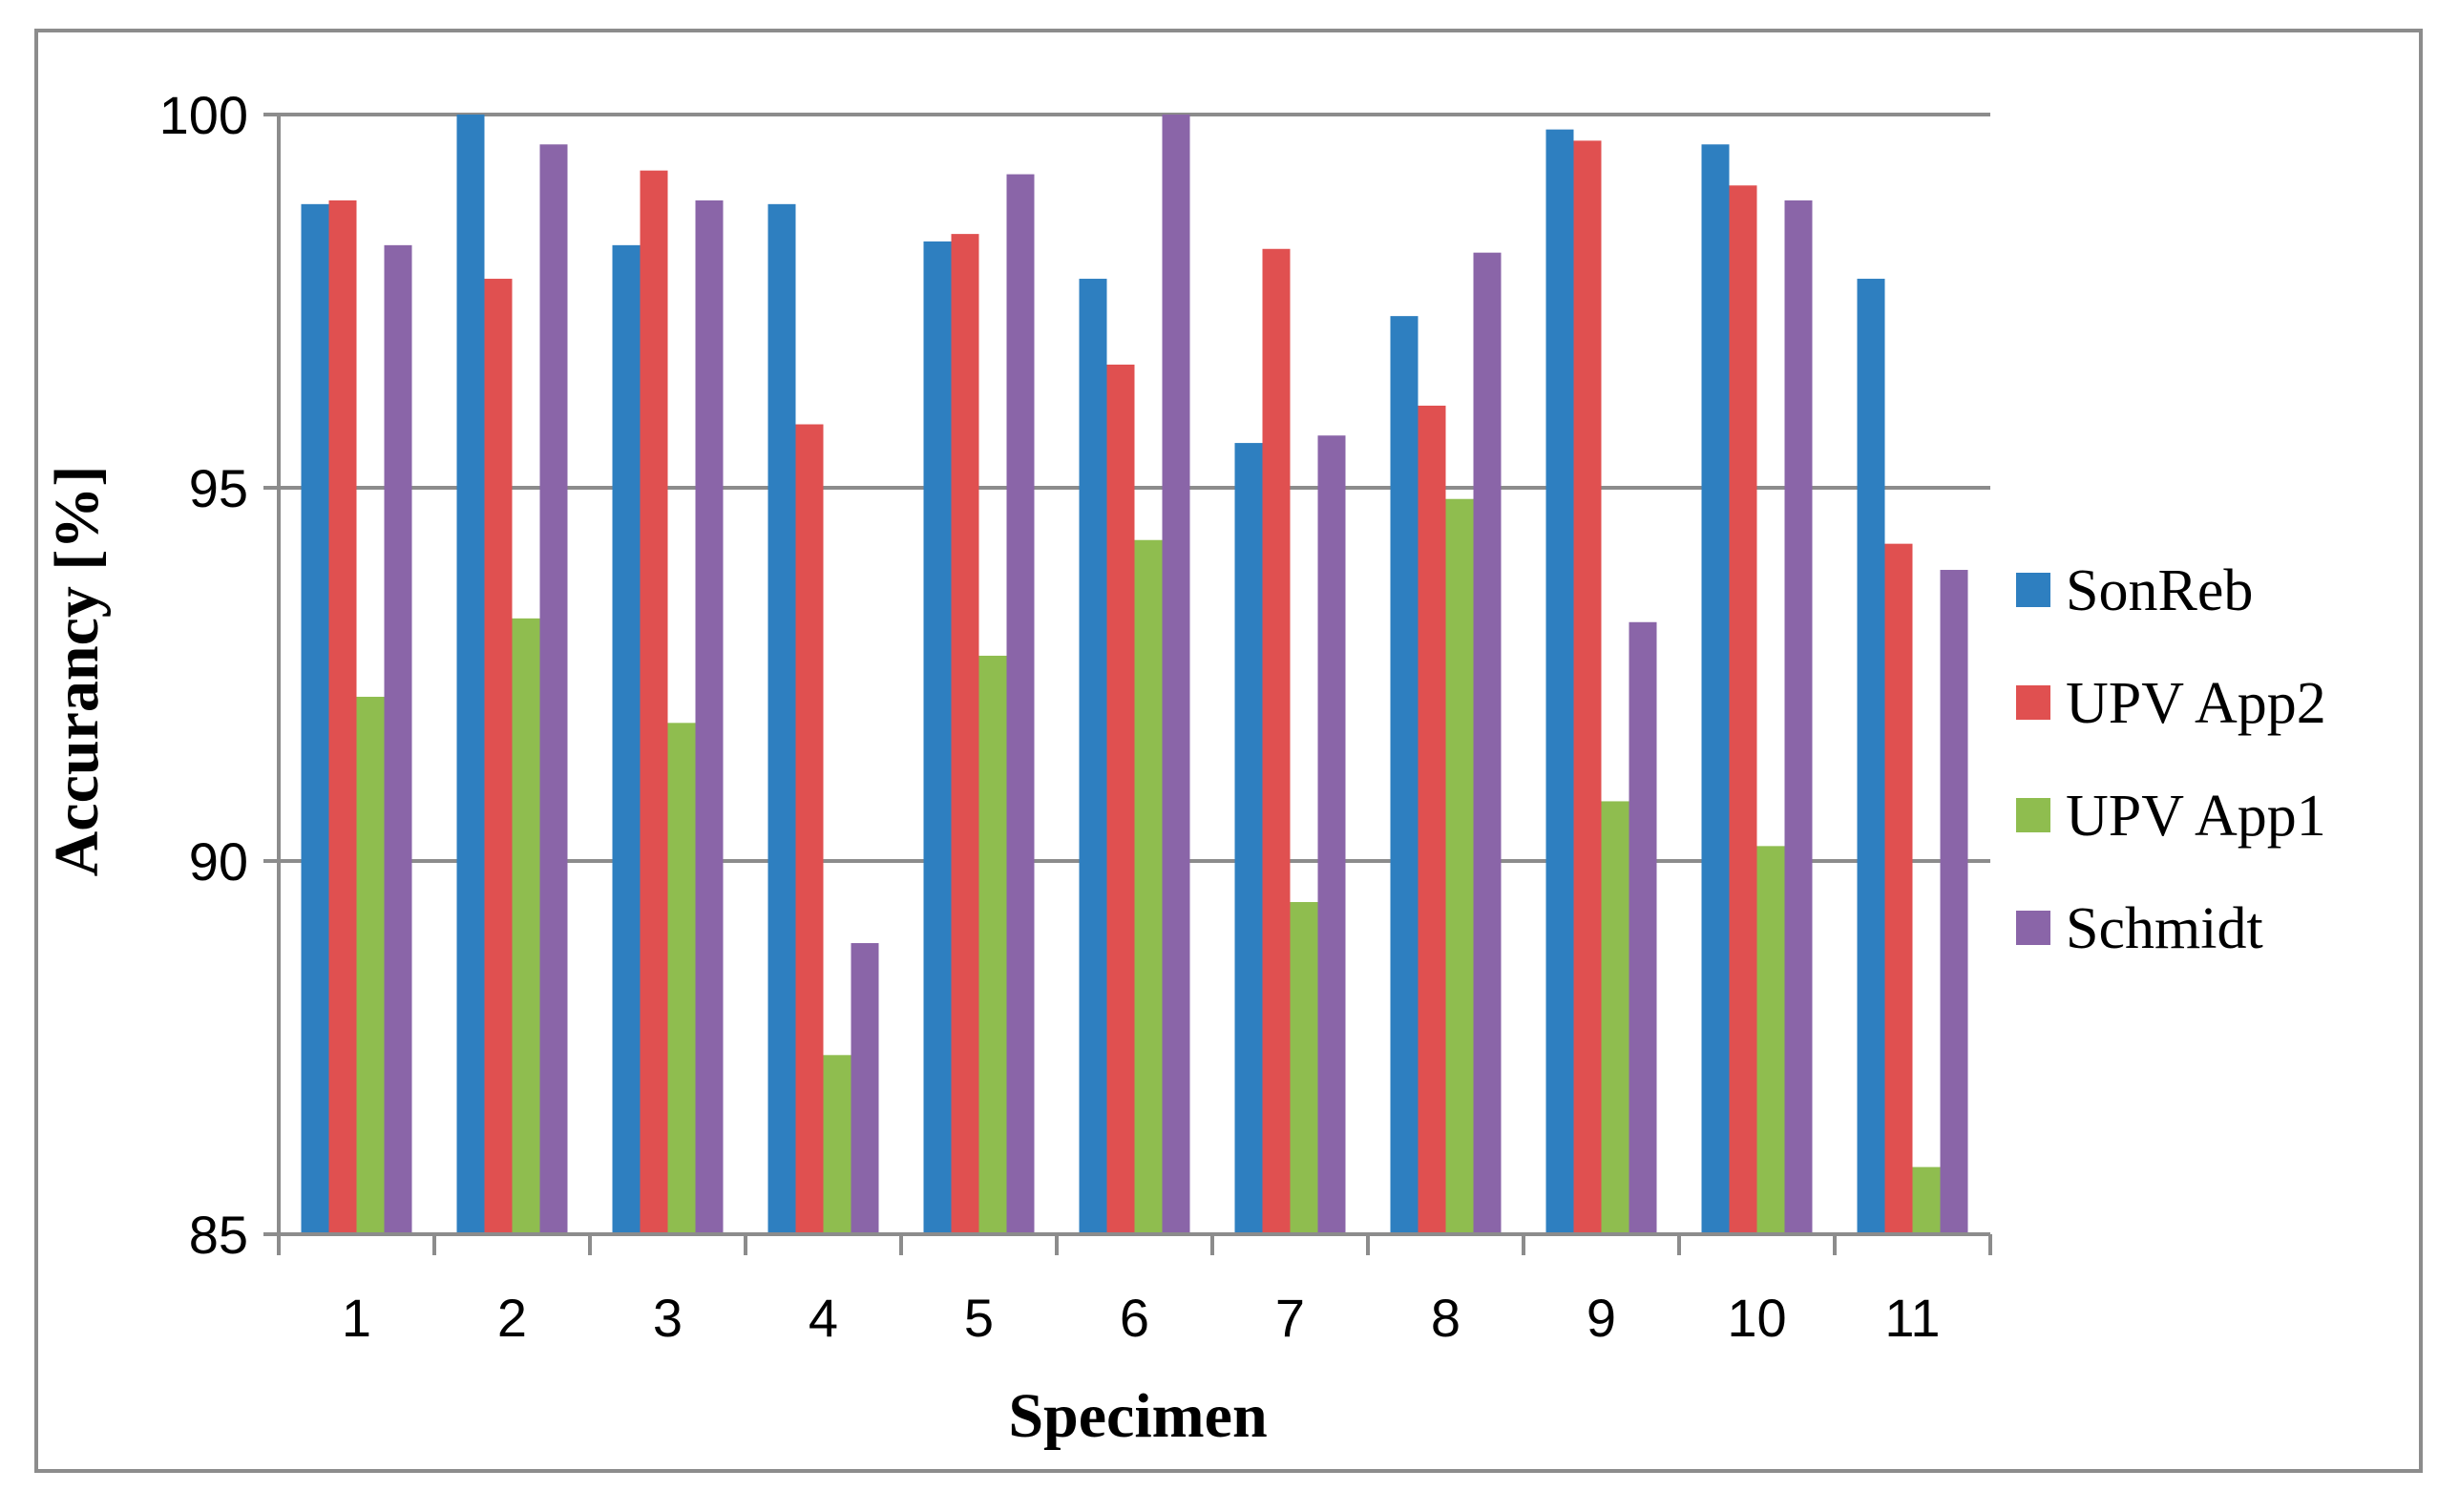 The image size is (2459, 1512). I want to click on x-tick-label: 9, so click(1601, 1318).